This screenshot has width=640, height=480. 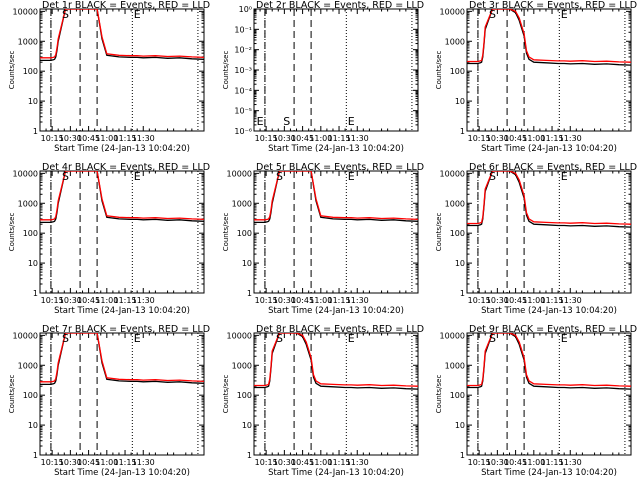 What do you see at coordinates (243, 50) in the screenshot?
I see `y-tick-label: 10⁻²` at bounding box center [243, 50].